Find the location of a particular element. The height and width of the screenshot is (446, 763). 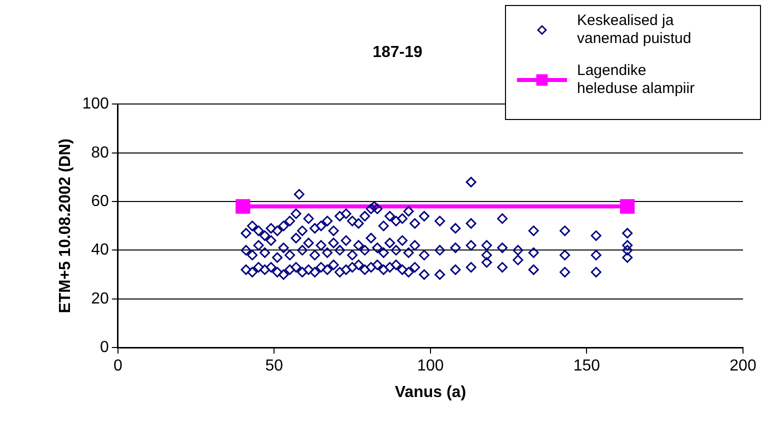

y-axis-title: ETM+5 10.08.2002 (DN) is located at coordinates (65, 226).